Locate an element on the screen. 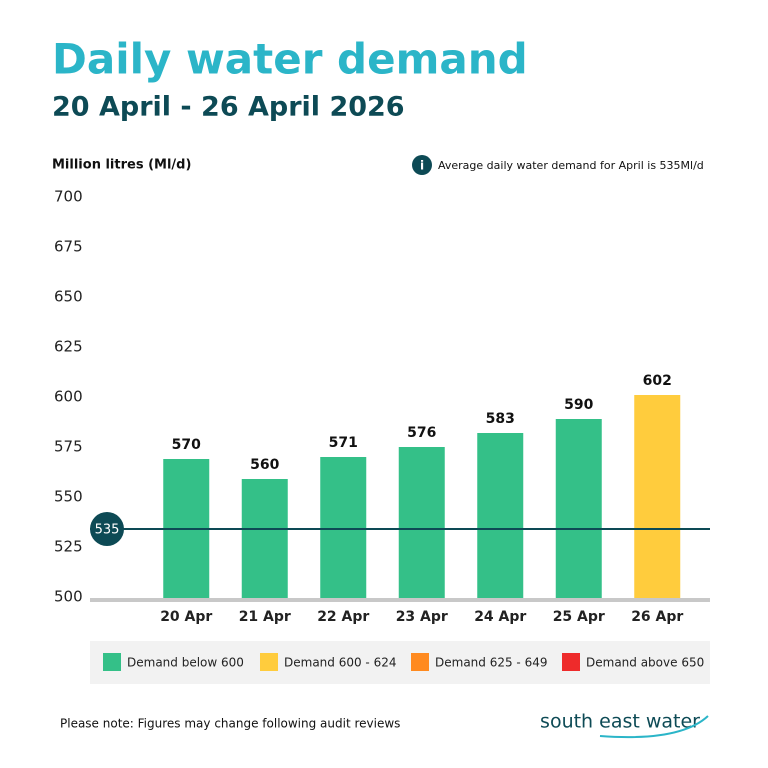 Image resolution: width=768 pixels, height=768 pixels. value-label: 571 is located at coordinates (343, 443).